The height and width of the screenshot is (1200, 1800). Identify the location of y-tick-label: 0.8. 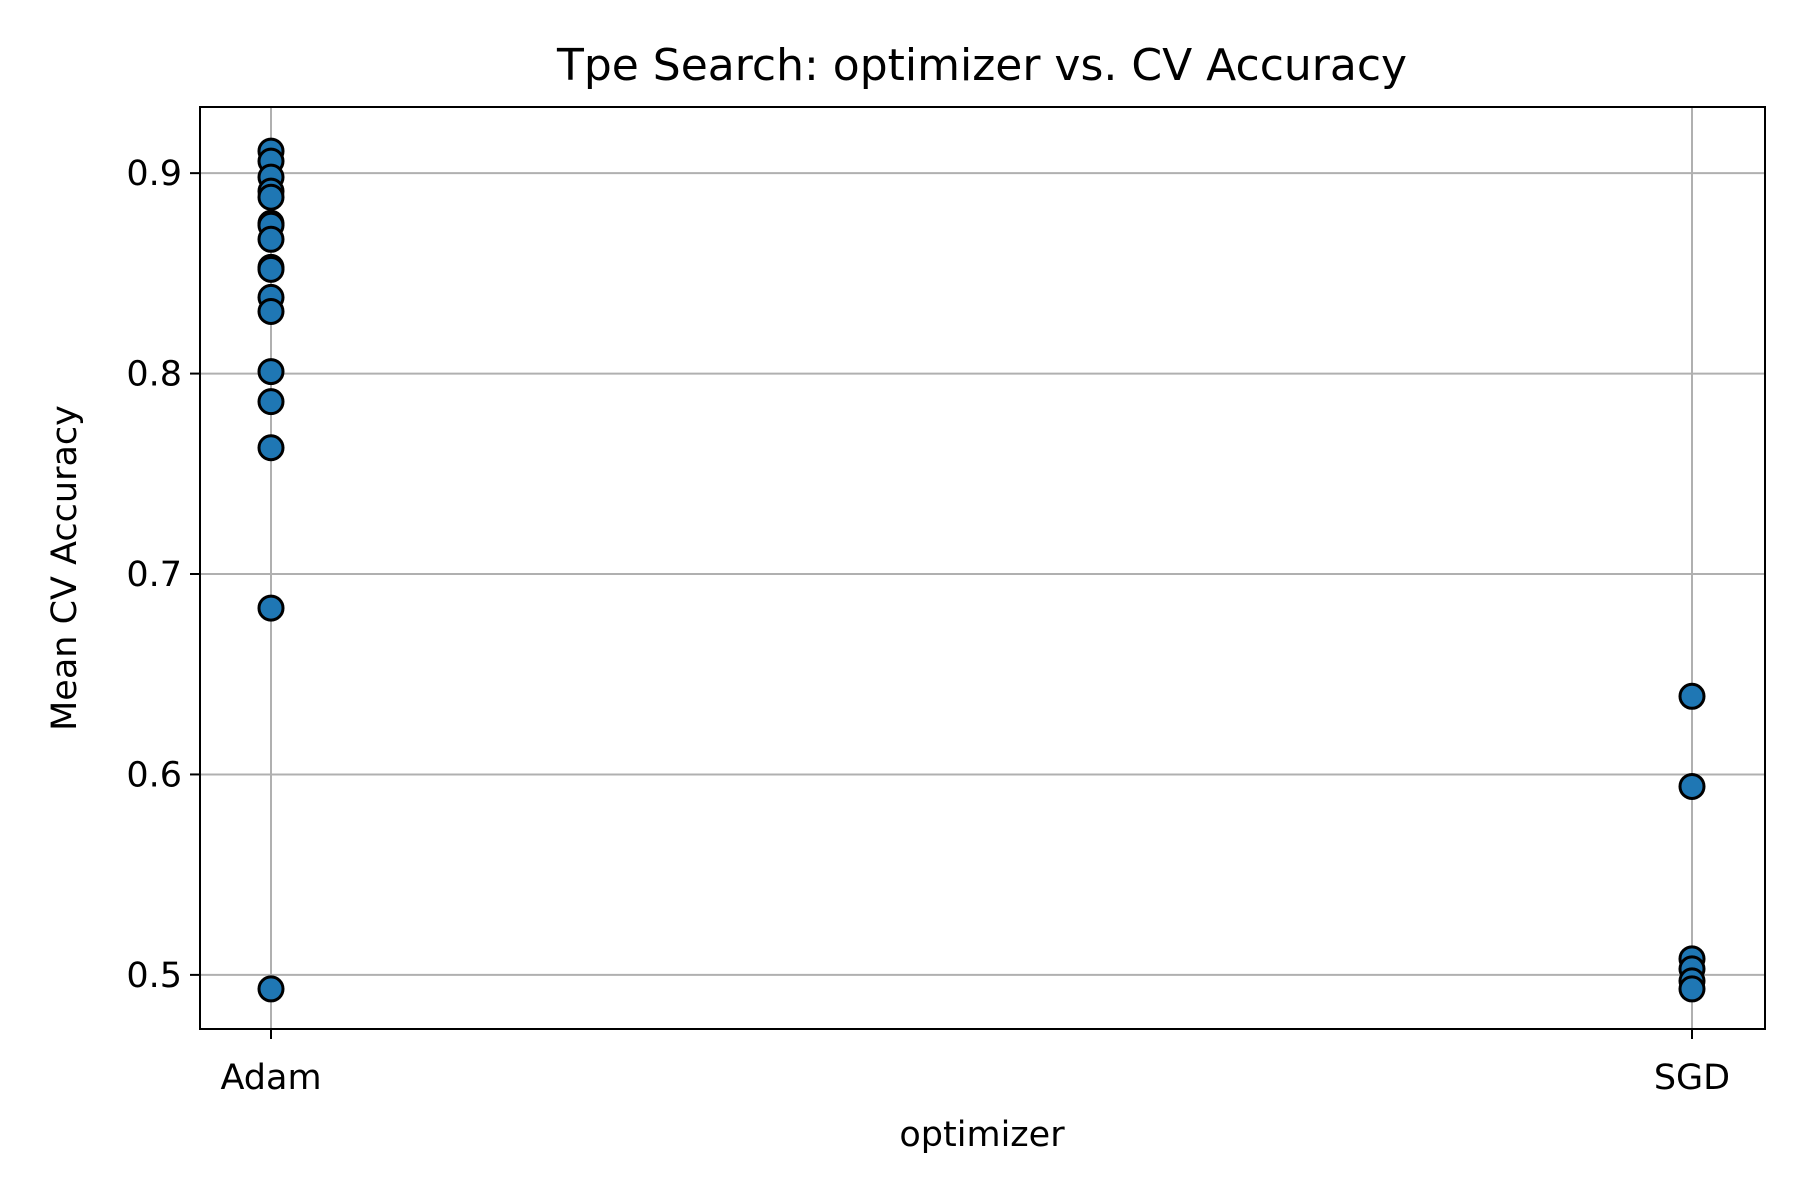
(154, 375).